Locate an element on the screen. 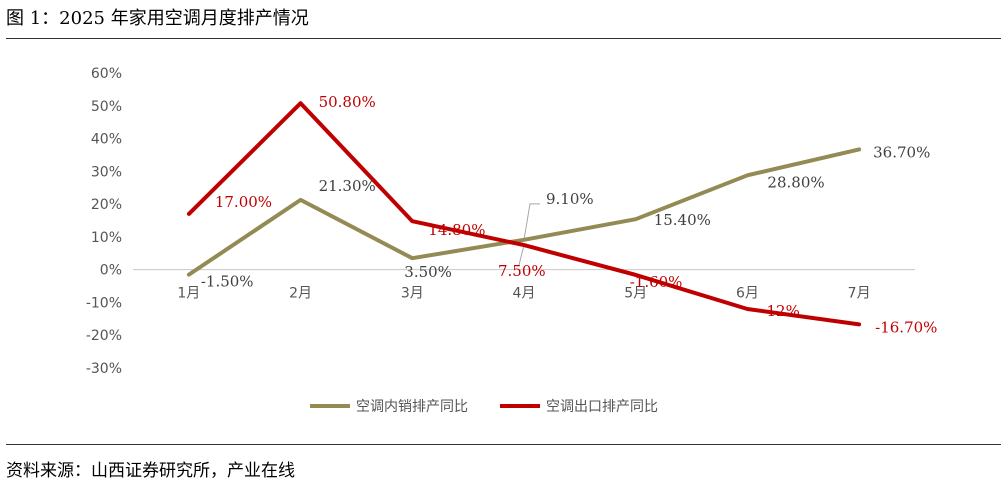  y-tick-label: -20% is located at coordinates (104, 336).